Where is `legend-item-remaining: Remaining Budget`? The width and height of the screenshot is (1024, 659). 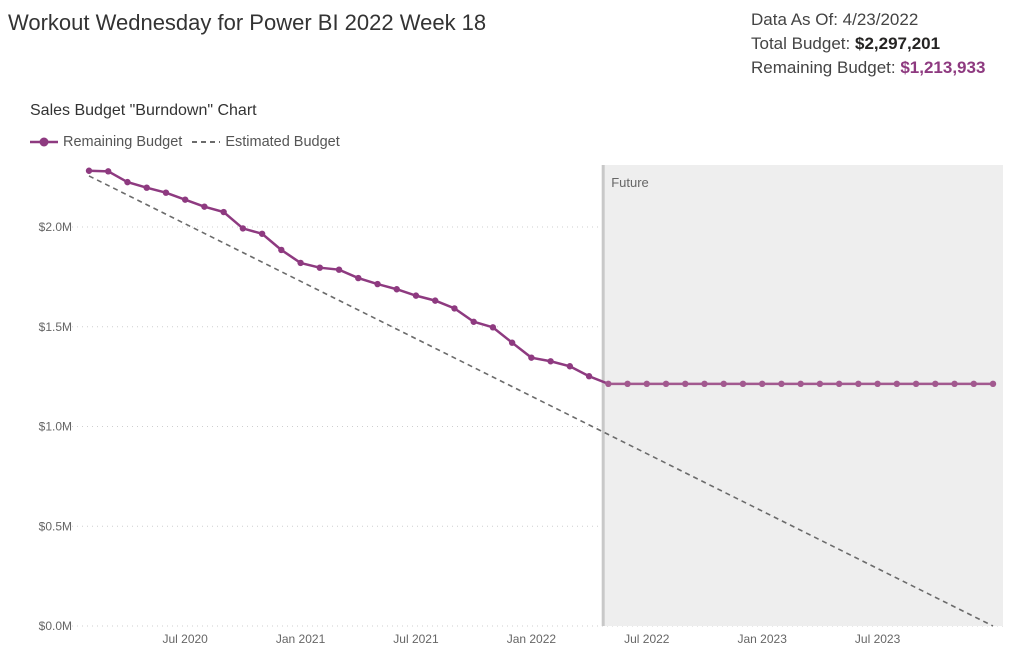 legend-item-remaining: Remaining Budget is located at coordinates (106, 142).